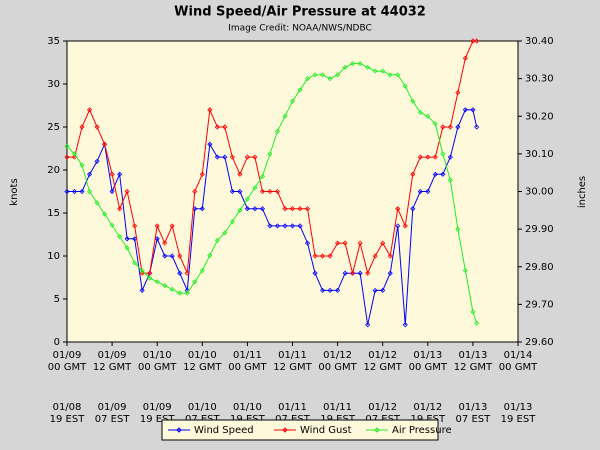  What do you see at coordinates (539, 229) in the screenshot?
I see `y2-tick-label: 29.90` at bounding box center [539, 229].